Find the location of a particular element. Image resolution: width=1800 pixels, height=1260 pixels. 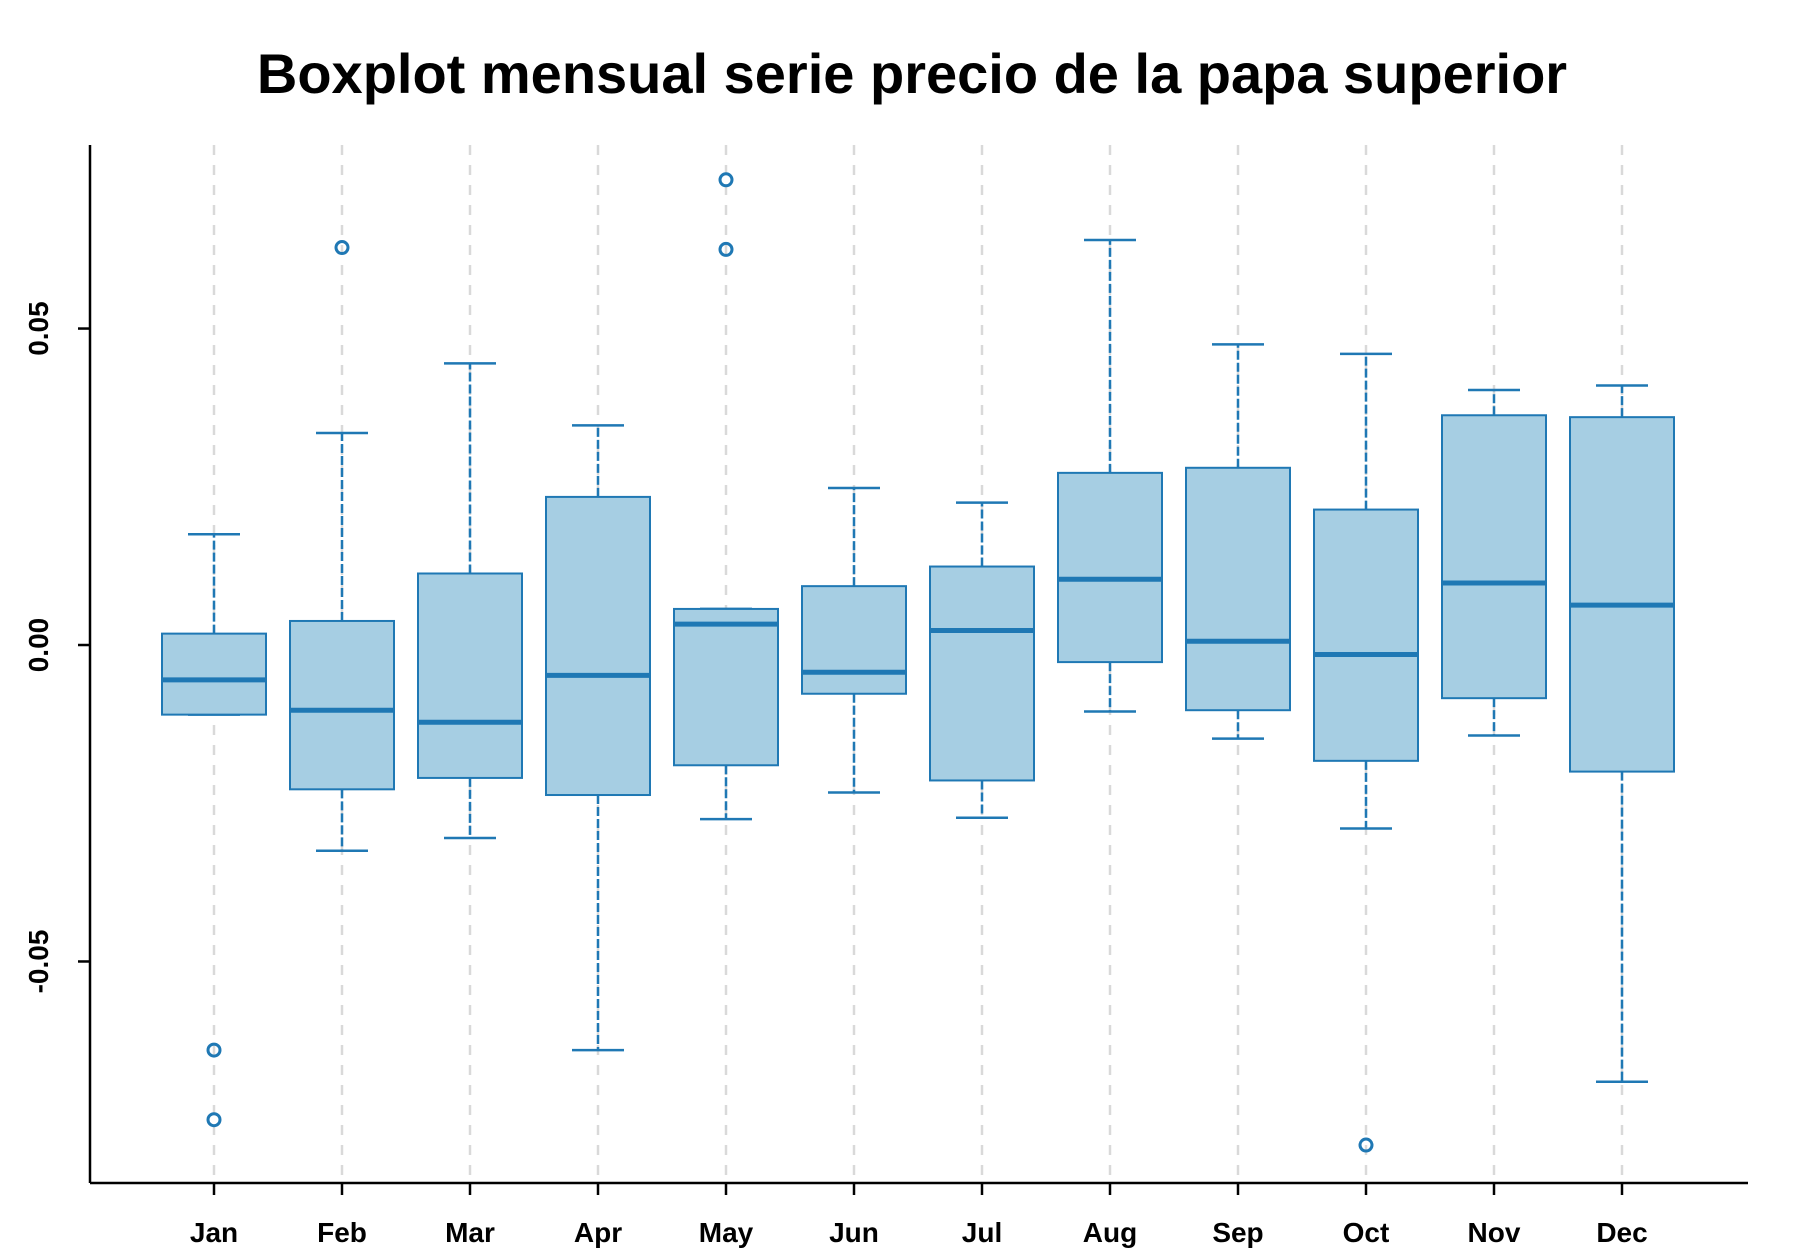

x-tick-label-nov: Nov is located at coordinates (1494, 1232).